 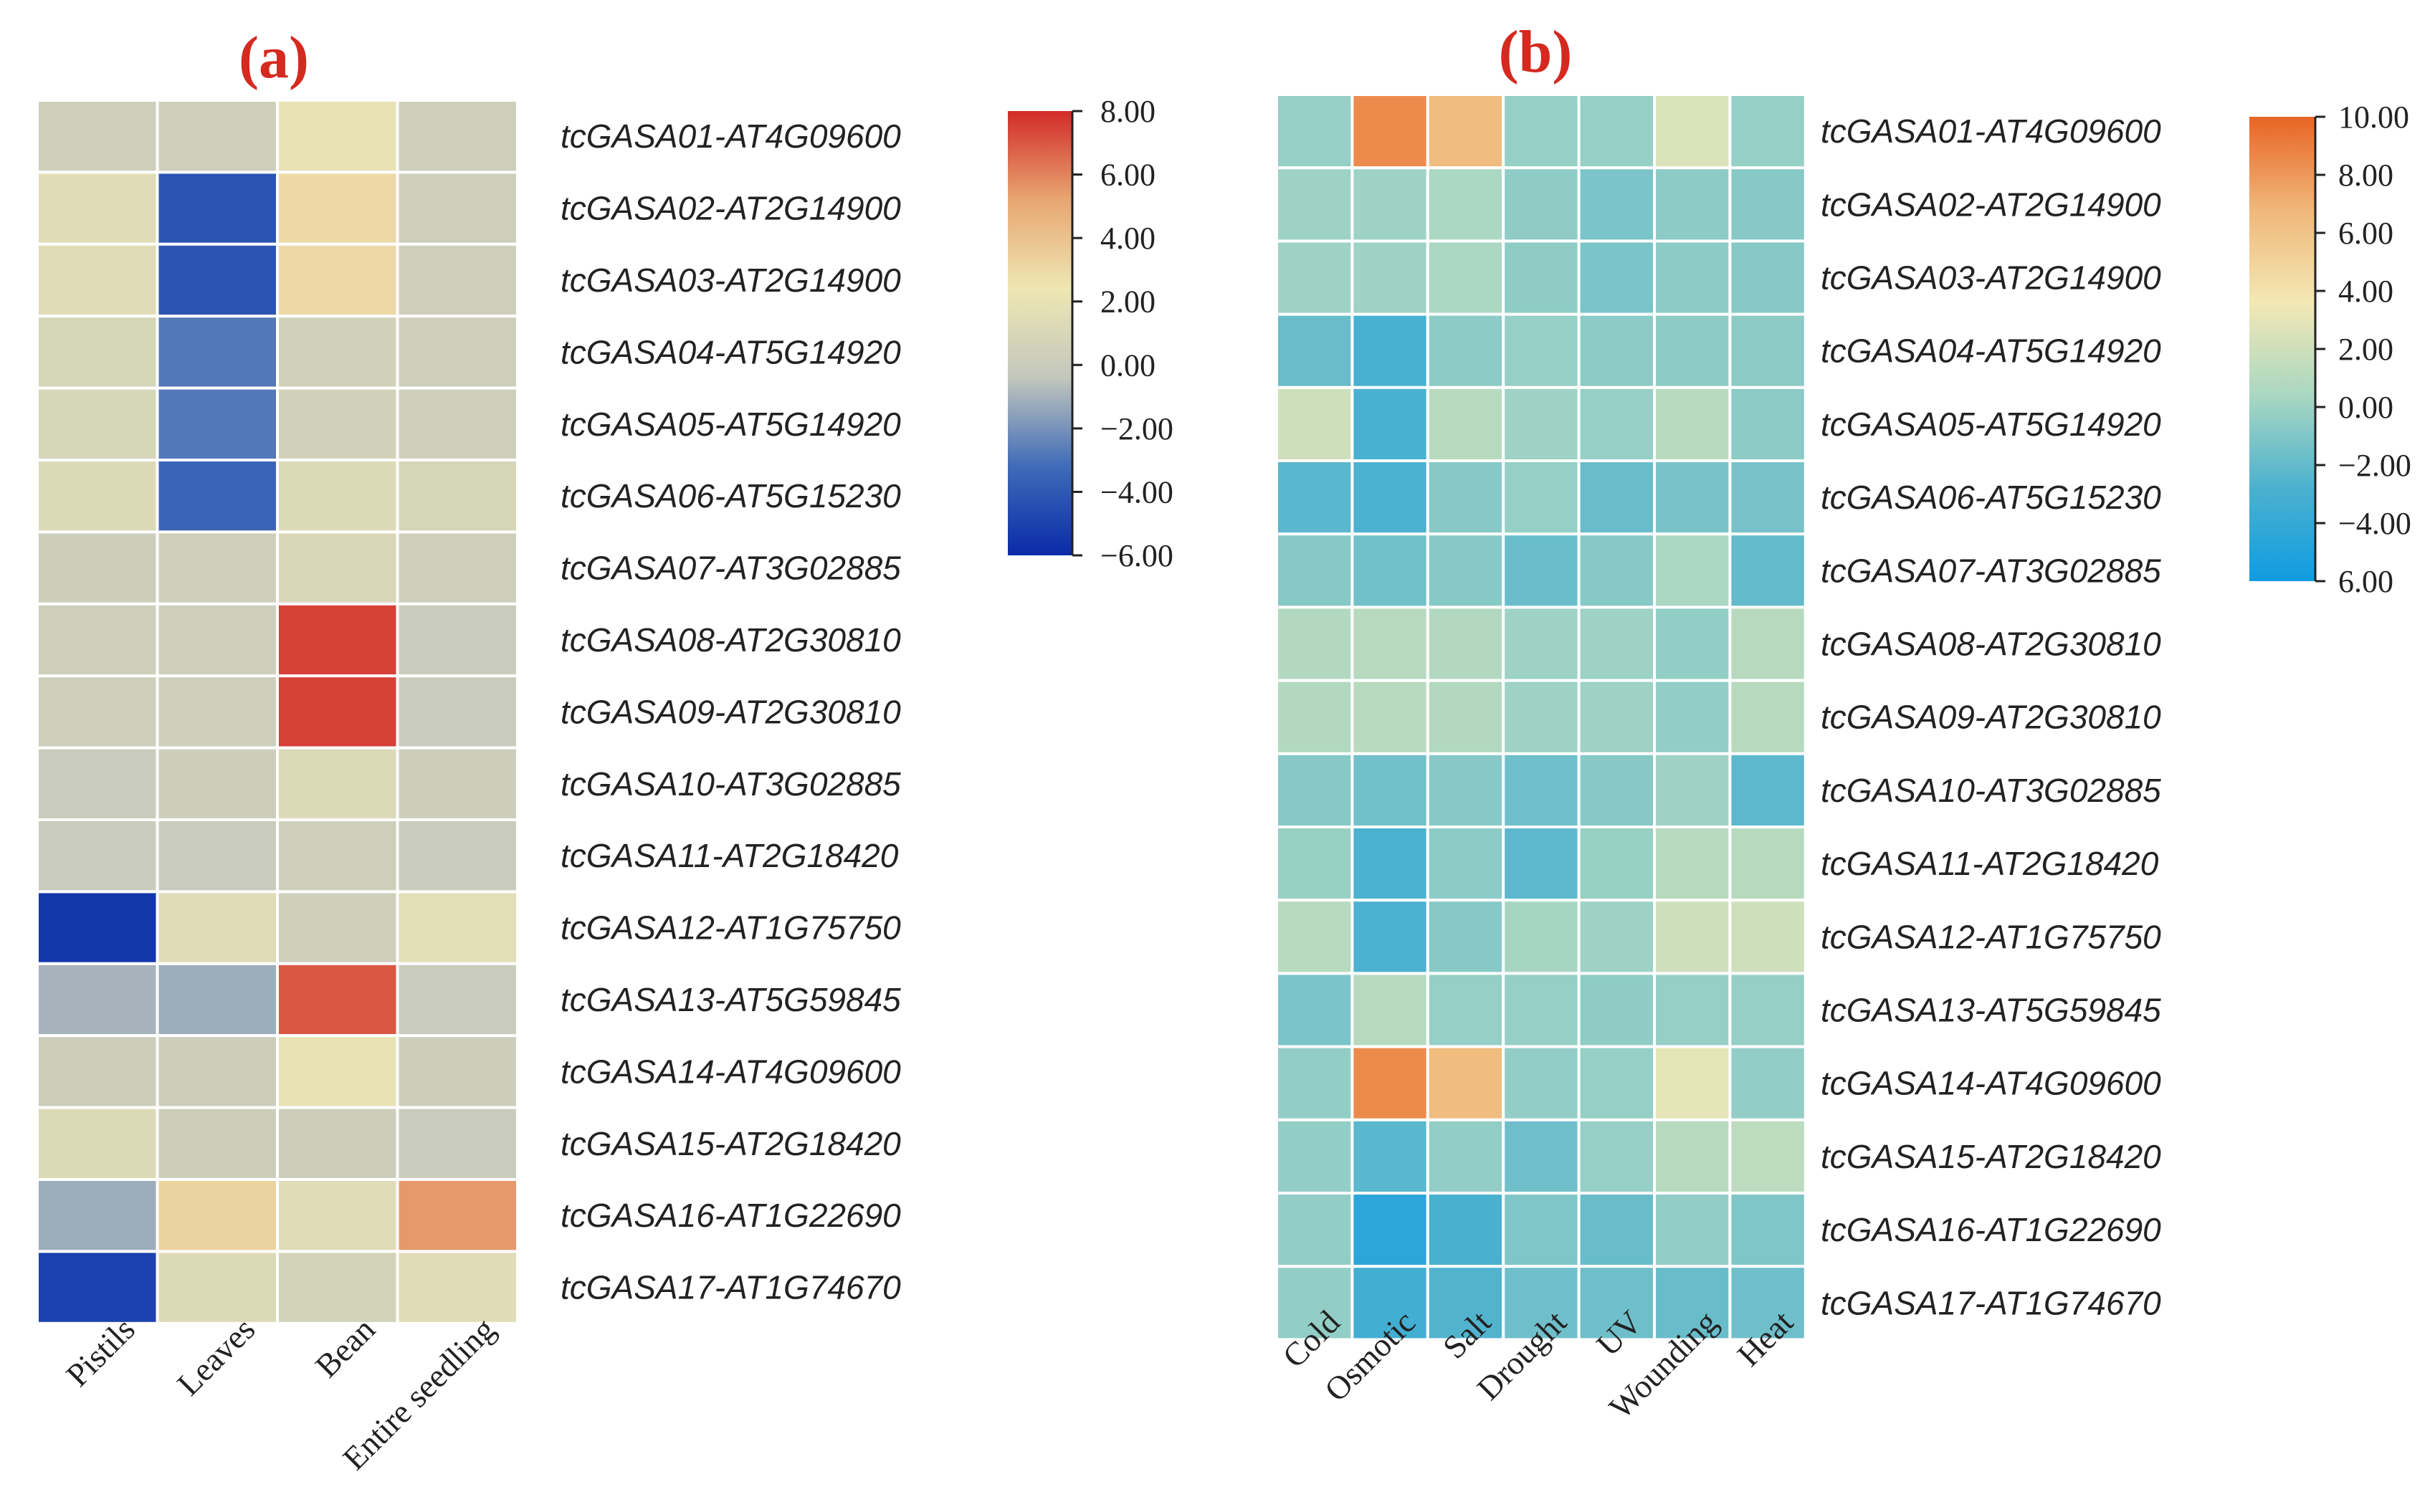 What do you see at coordinates (1127, 111) in the screenshot?
I see `colorbar-tick-label: 8.00` at bounding box center [1127, 111].